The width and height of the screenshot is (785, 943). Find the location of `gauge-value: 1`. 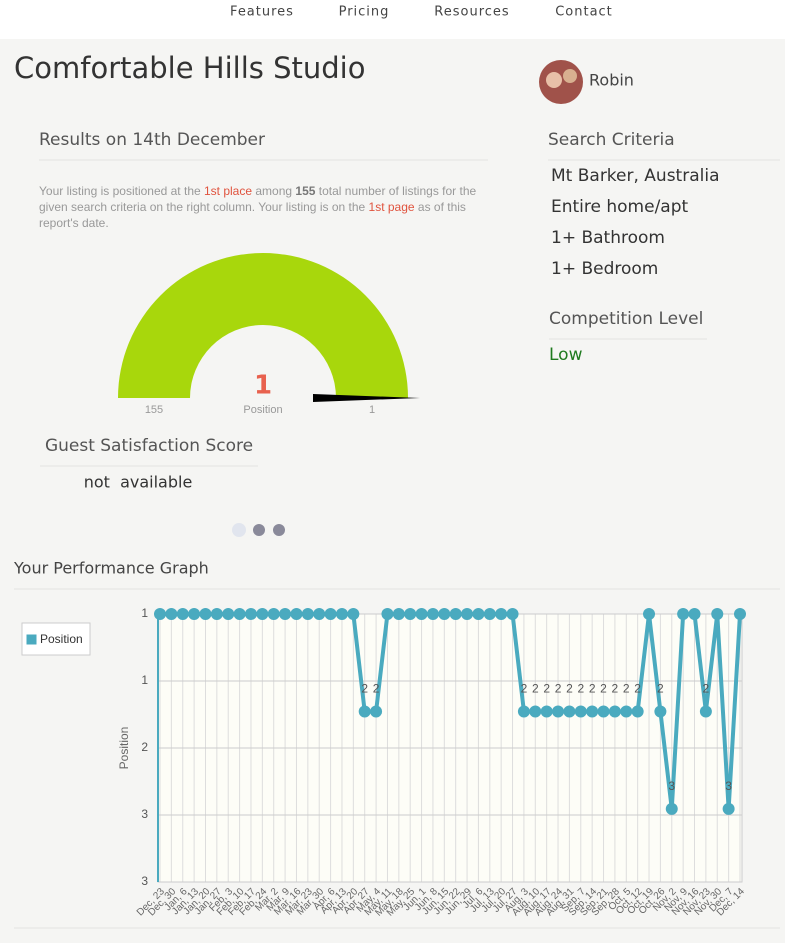

gauge-value: 1 is located at coordinates (263, 386).